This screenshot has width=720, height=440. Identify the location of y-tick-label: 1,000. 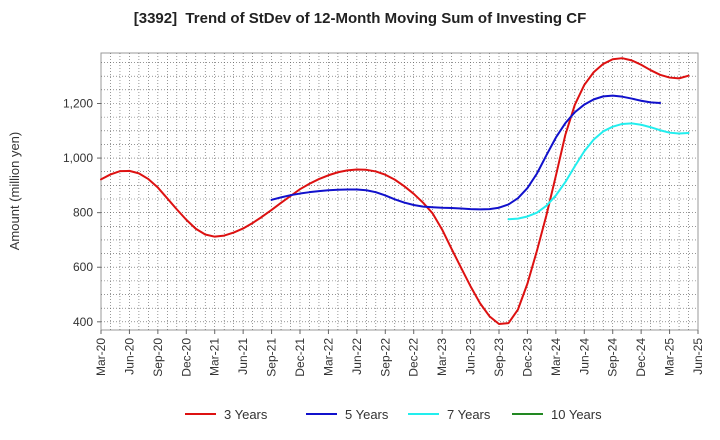
(78, 158).